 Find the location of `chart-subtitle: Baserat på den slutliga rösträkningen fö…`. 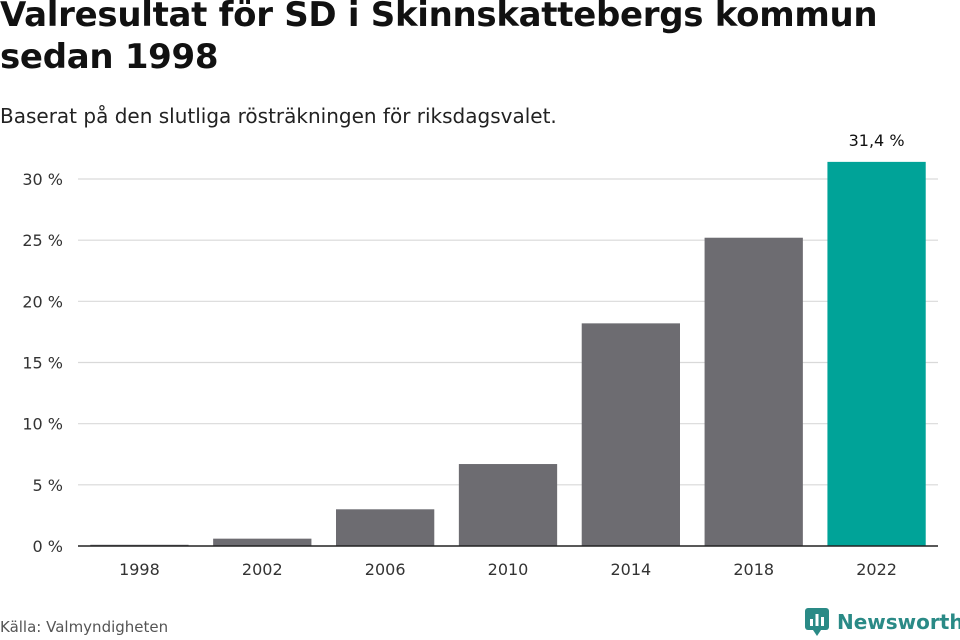

chart-subtitle: Baserat på den slutliga rösträkningen fö… is located at coordinates (278, 116).